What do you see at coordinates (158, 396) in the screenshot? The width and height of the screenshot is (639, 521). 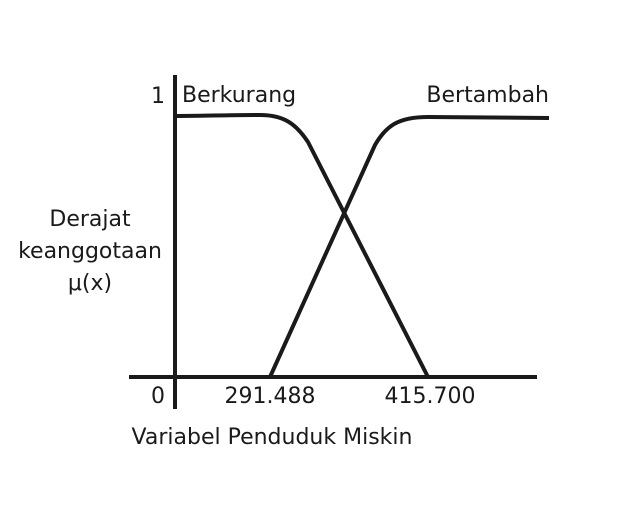 I see `y-tick-label-origin: 0` at bounding box center [158, 396].